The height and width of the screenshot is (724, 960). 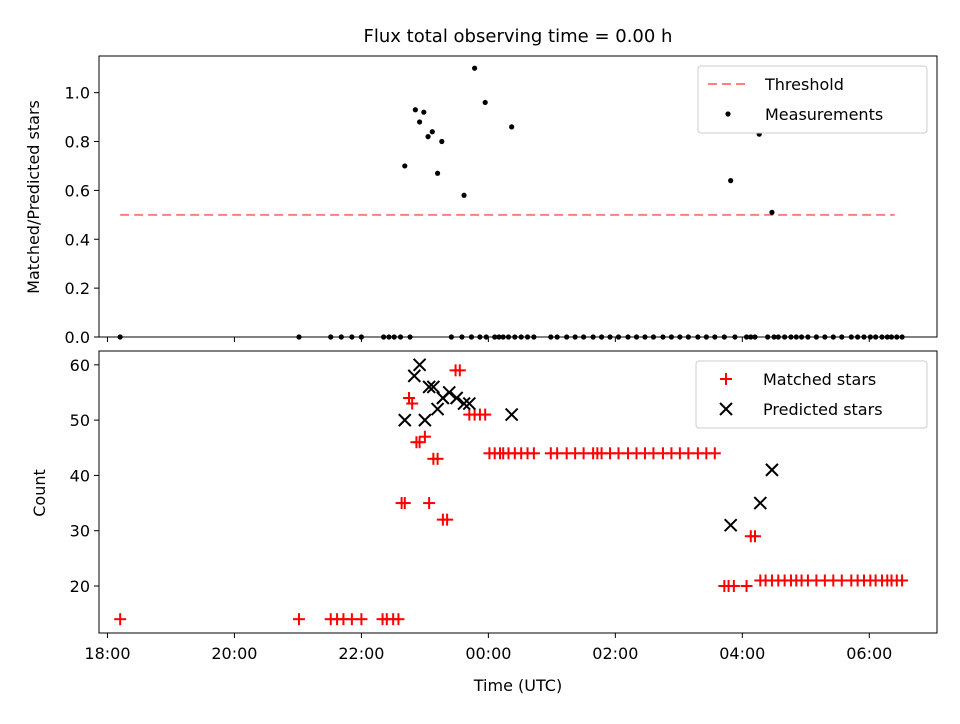 I want to click on x-tick-label: 22:00, so click(x=361, y=653).